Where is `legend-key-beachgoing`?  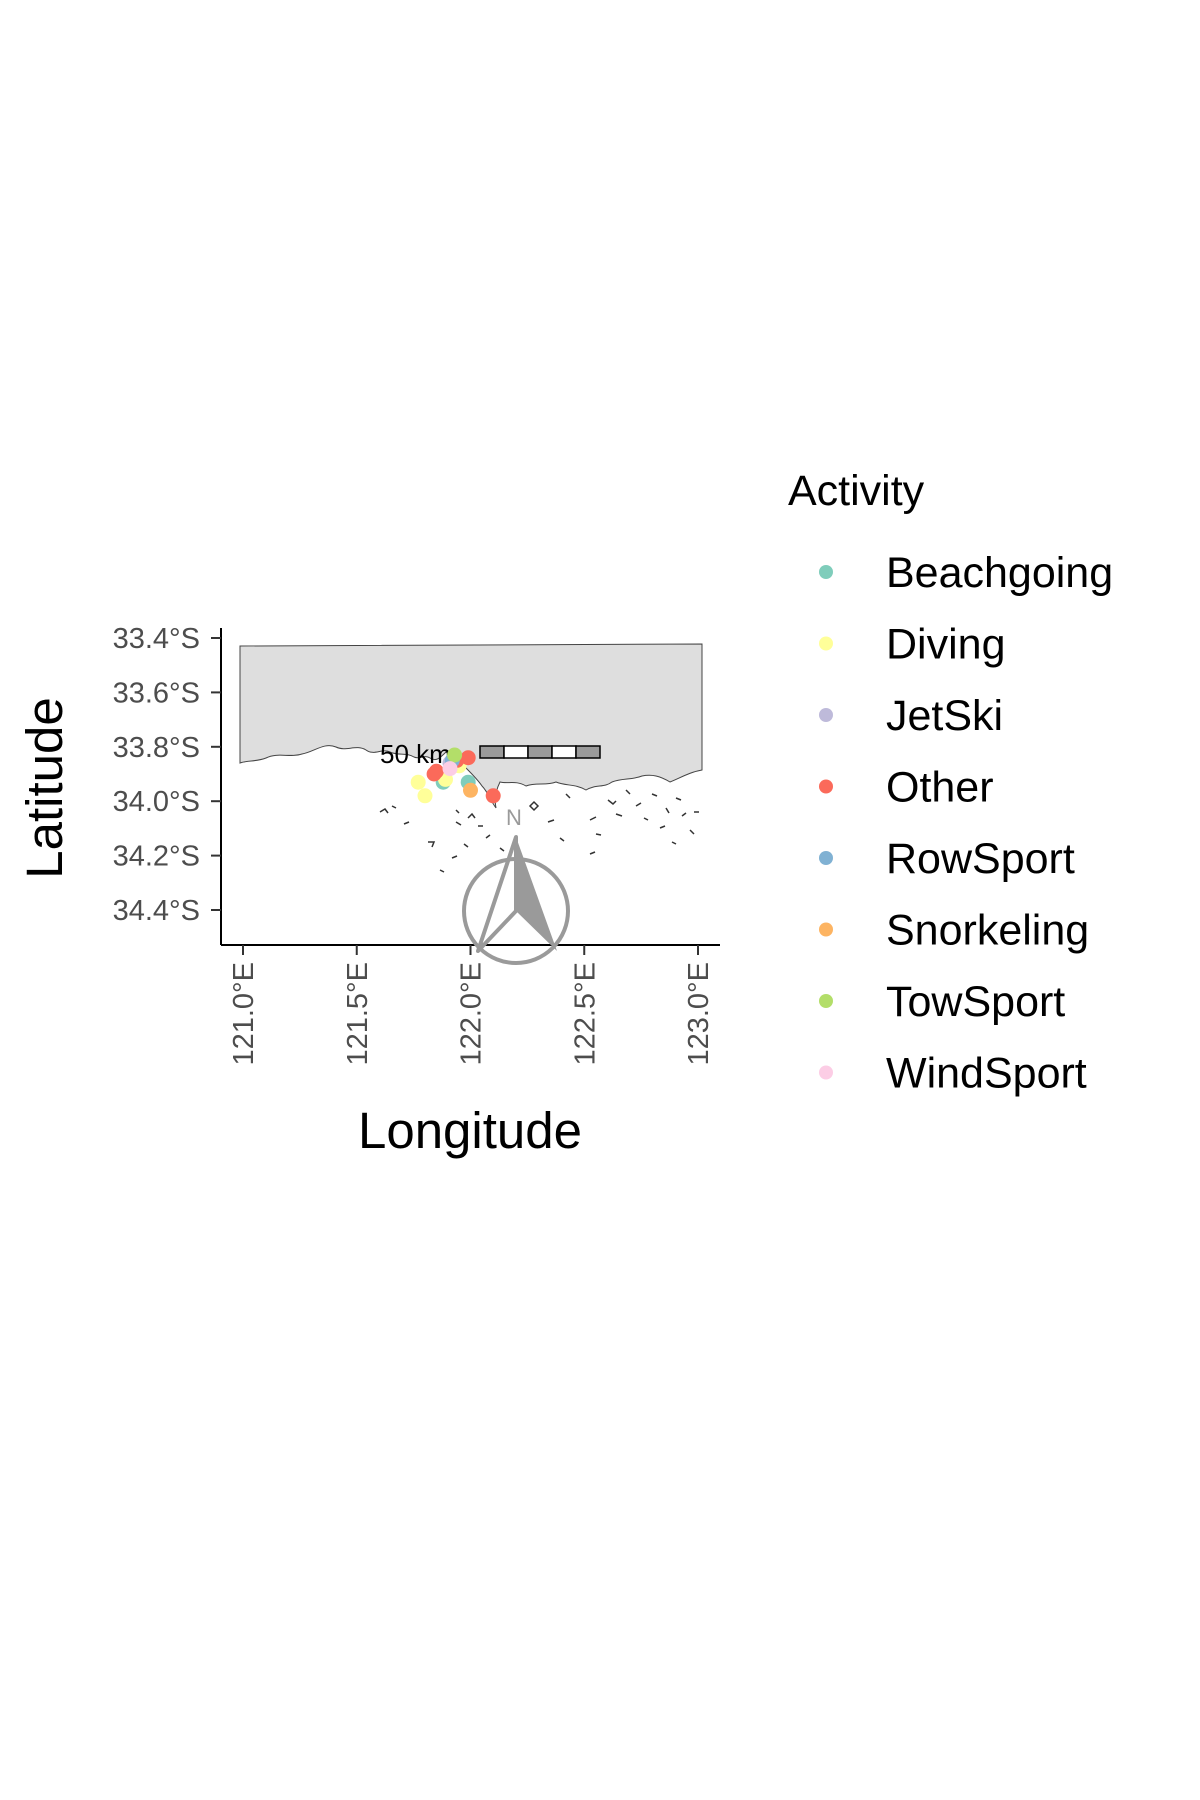
legend-key-beachgoing is located at coordinates (826, 572).